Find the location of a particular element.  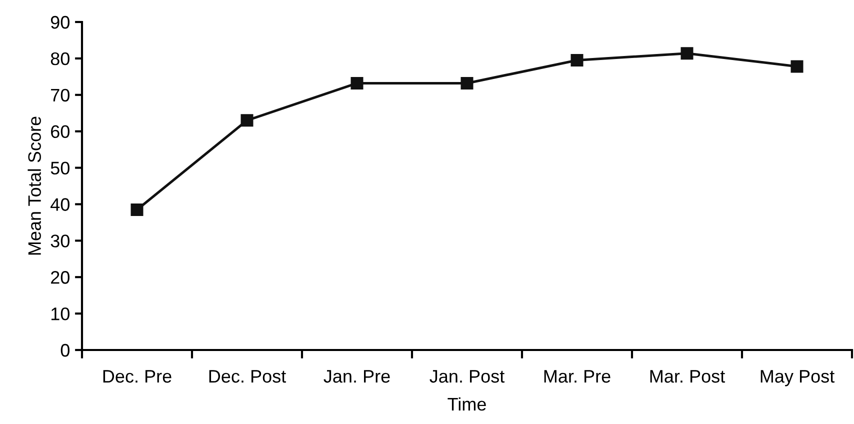

y-tick-label: 40 is located at coordinates (60, 204).